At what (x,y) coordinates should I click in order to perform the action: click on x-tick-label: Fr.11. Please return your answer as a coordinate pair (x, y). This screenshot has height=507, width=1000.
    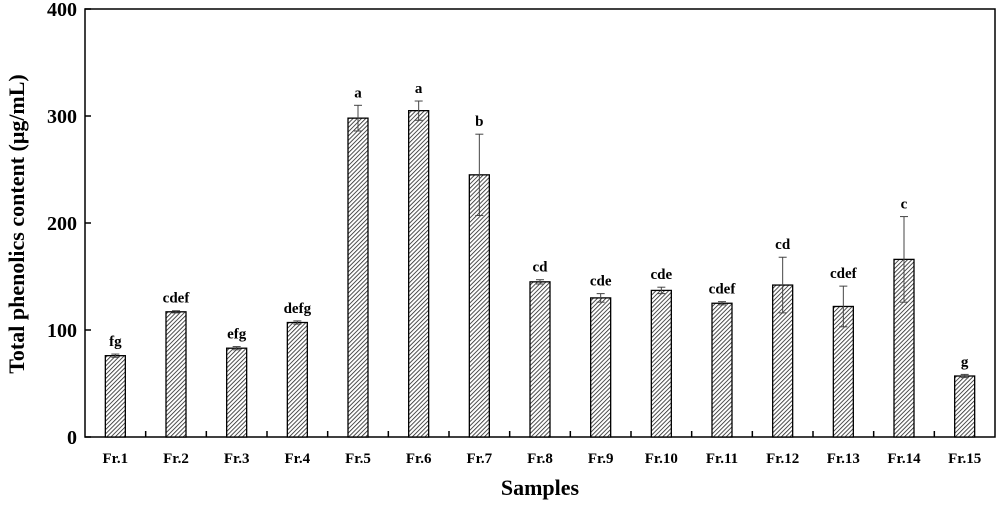
    Looking at the image, I should click on (722, 459).